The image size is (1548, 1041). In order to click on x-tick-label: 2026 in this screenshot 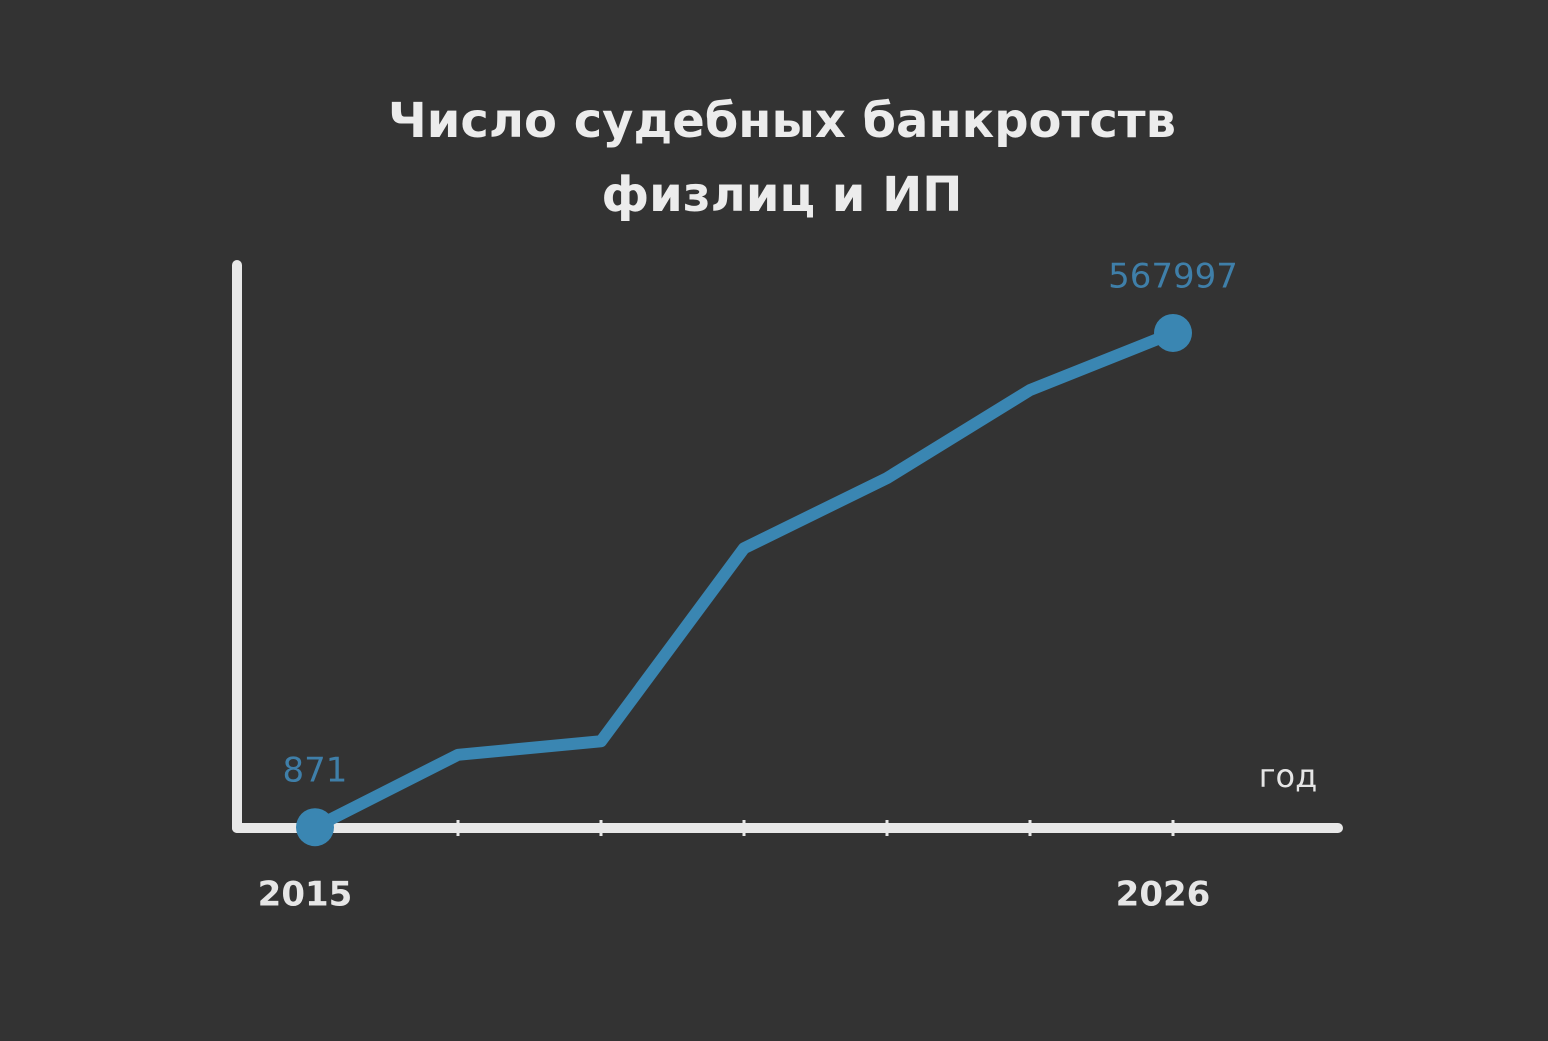, I will do `click(1163, 895)`.